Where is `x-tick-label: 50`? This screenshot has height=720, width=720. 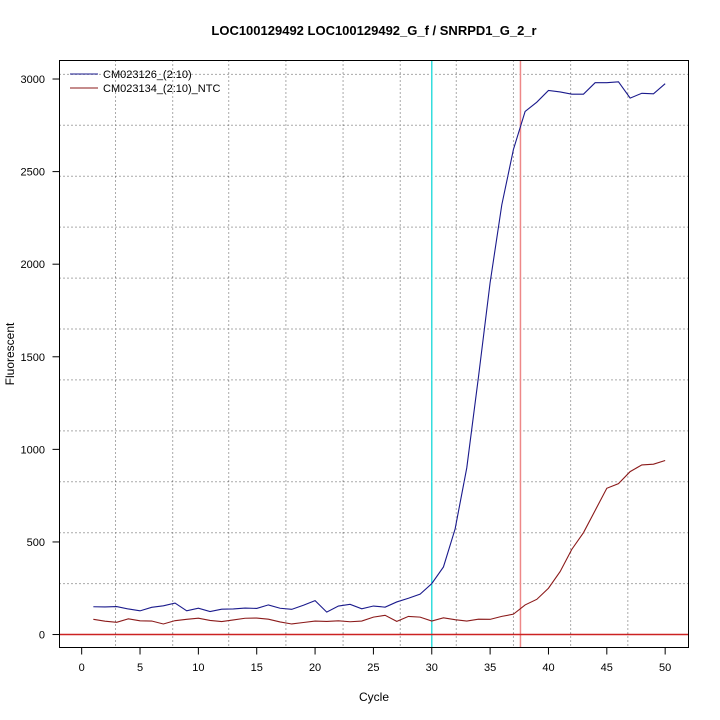 x-tick-label: 50 is located at coordinates (665, 668).